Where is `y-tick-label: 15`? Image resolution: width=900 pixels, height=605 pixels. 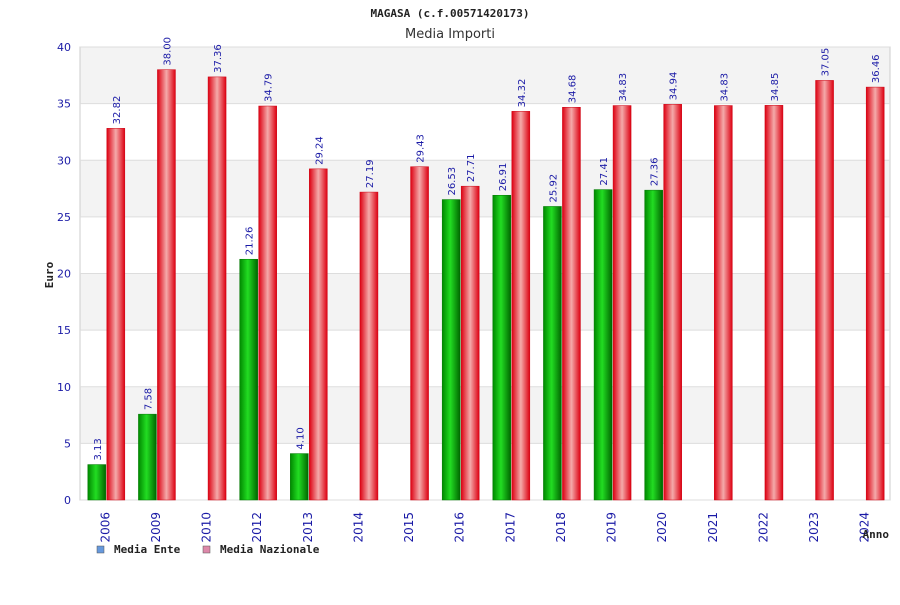
y-tick-label: 15 is located at coordinates (64, 330).